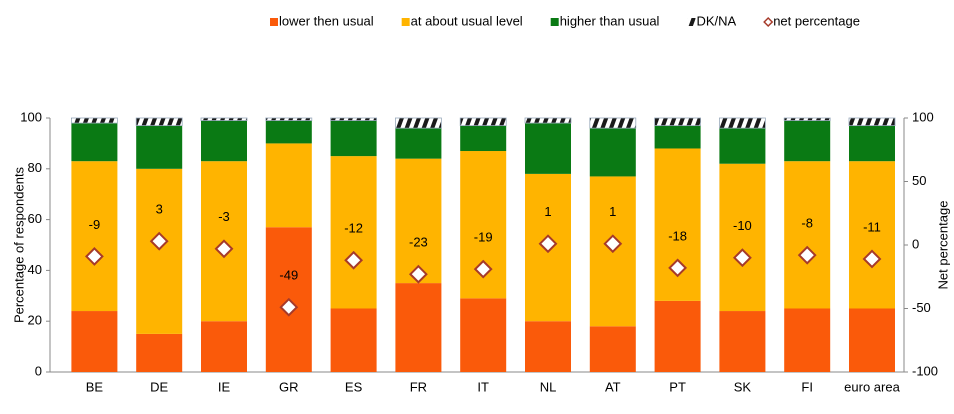  I want to click on y-axis-label: Percentage of respondents, so click(18, 244).